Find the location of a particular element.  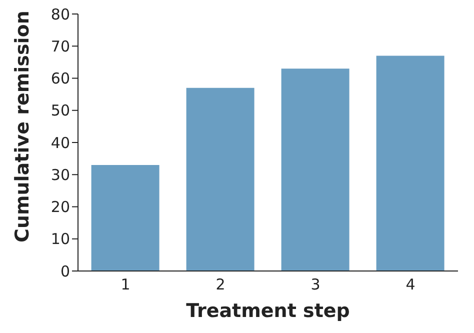

x-tick-label: 1 is located at coordinates (125, 285).